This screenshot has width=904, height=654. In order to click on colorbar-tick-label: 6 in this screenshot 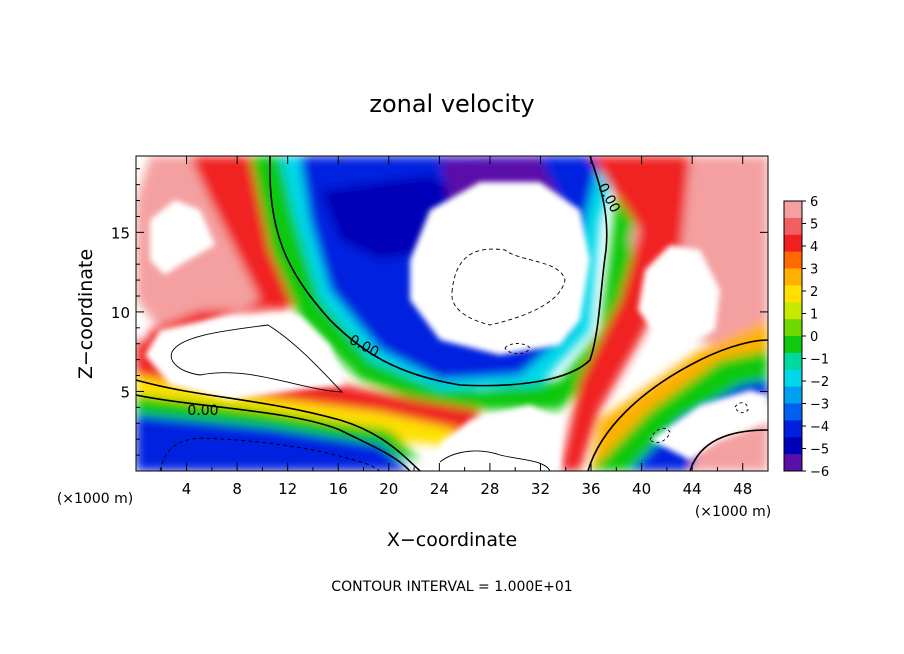, I will do `click(814, 202)`.